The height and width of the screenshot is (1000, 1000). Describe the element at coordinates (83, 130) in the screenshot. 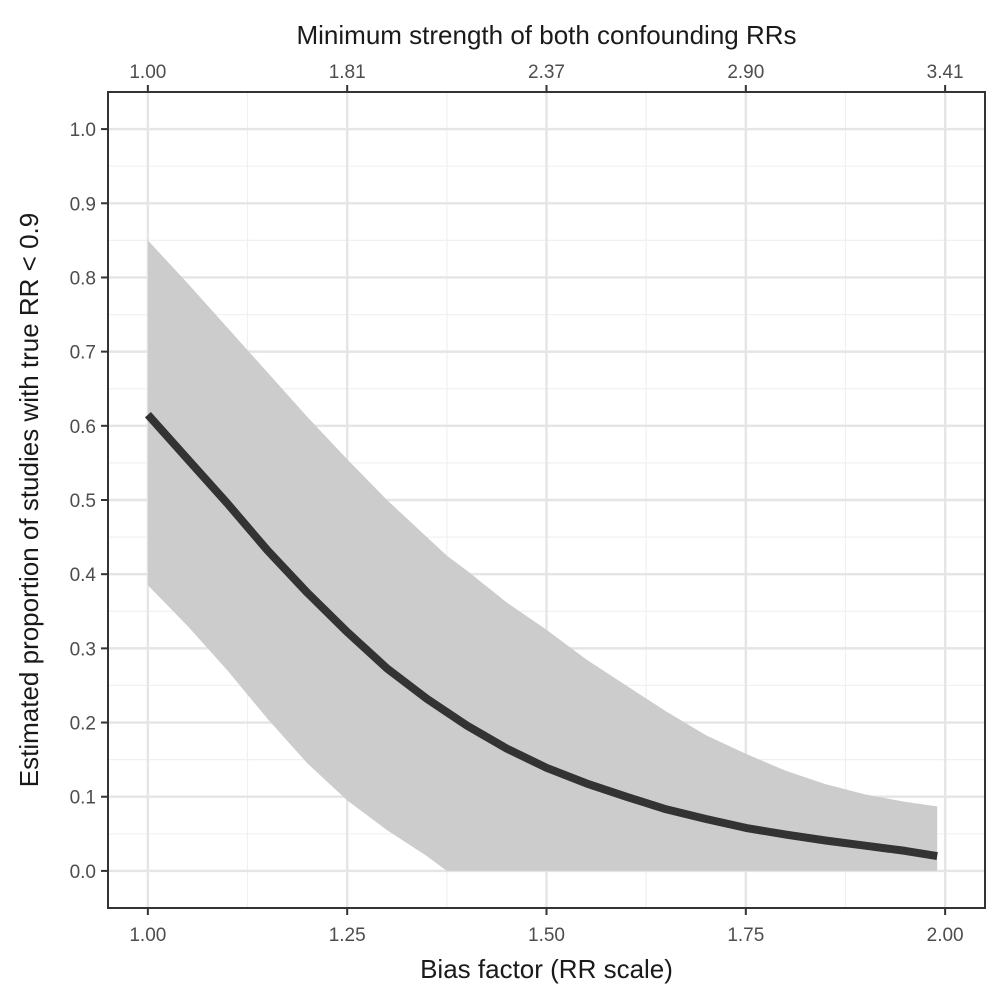

I see `y-tick-label: 1.0` at that location.